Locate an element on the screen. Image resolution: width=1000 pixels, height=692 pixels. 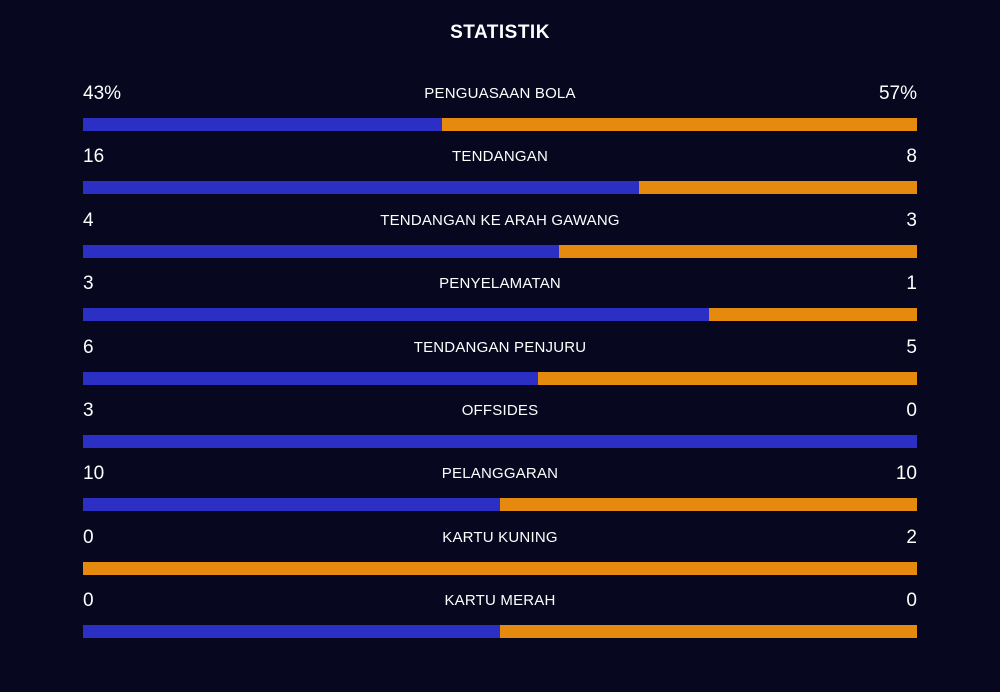
stat-label: TENDANGAN KE ARAH GAWANG is located at coordinates (500, 220).